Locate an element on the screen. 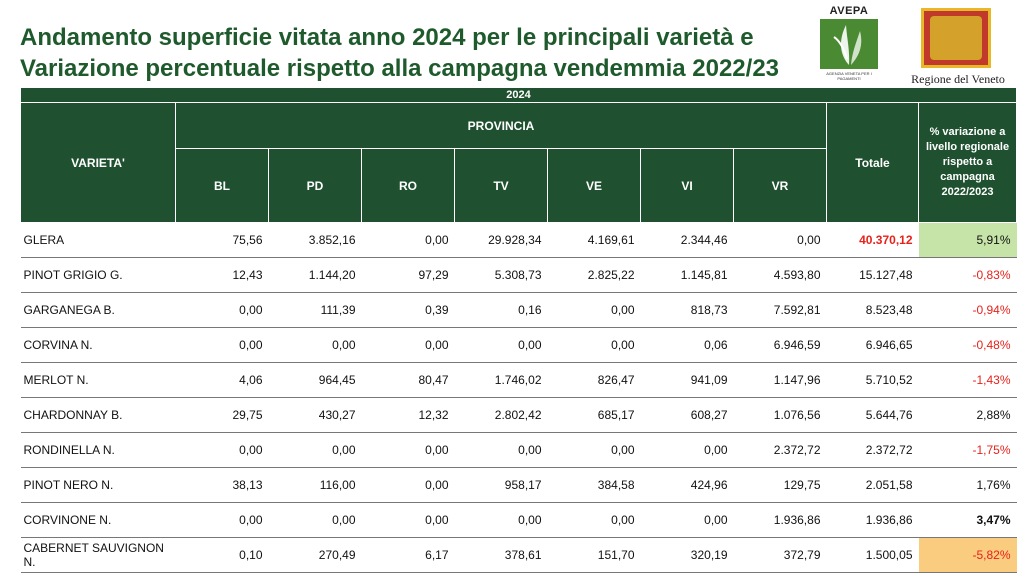  province-ro-header: RO is located at coordinates (408, 185).